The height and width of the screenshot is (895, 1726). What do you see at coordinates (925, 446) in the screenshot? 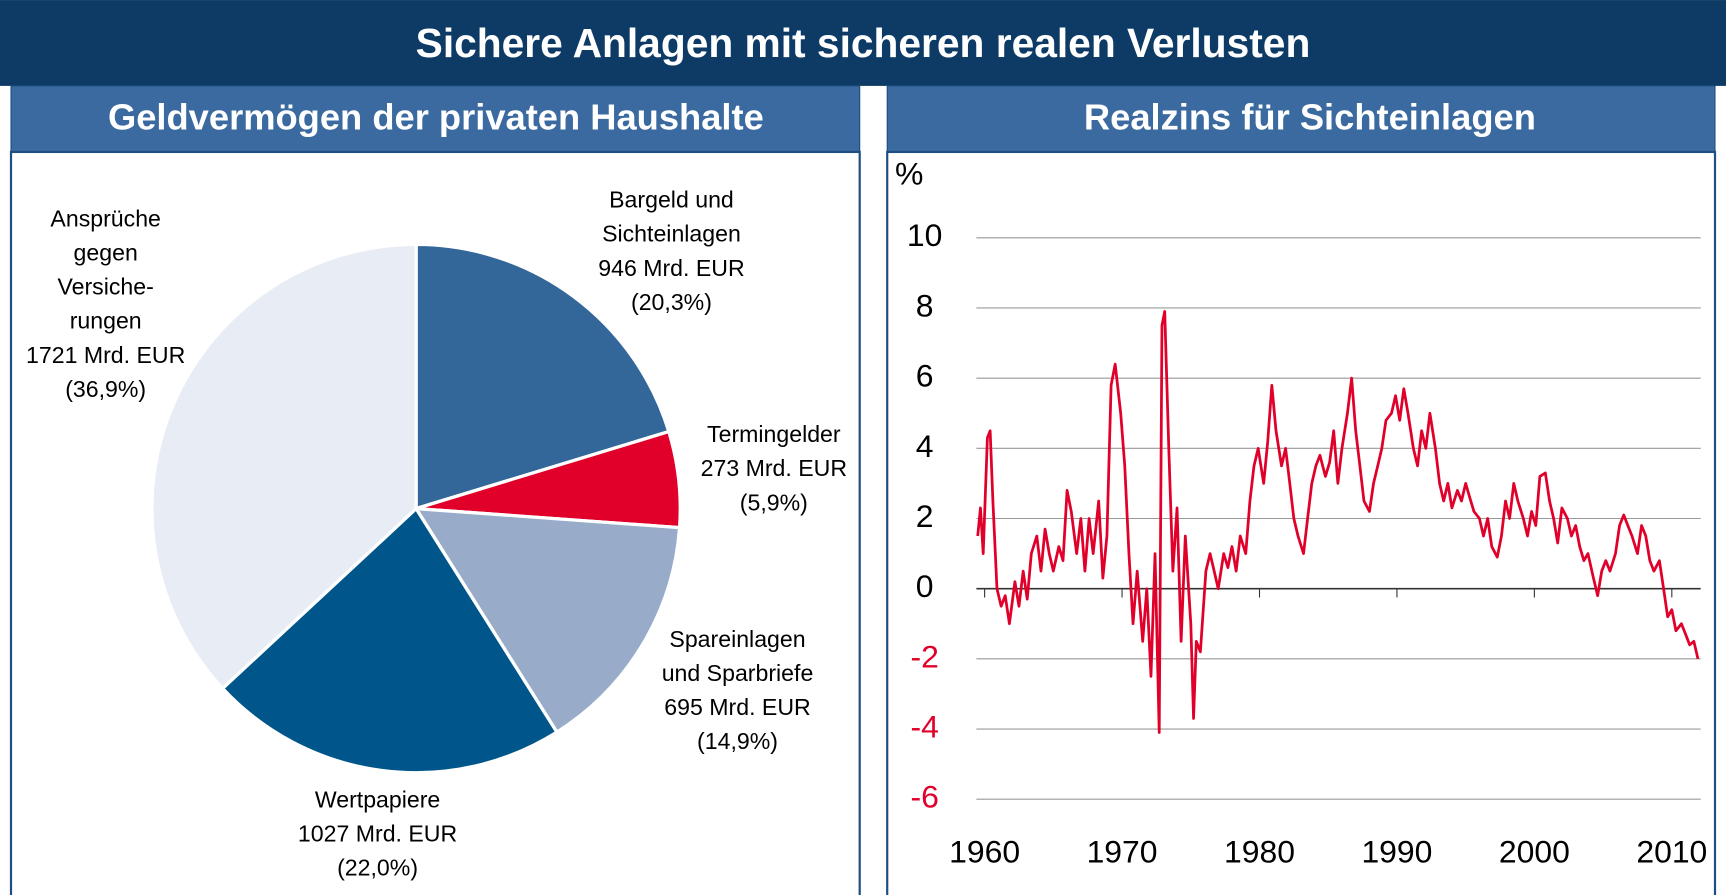
I see `y-tick-label: 4` at bounding box center [925, 446].